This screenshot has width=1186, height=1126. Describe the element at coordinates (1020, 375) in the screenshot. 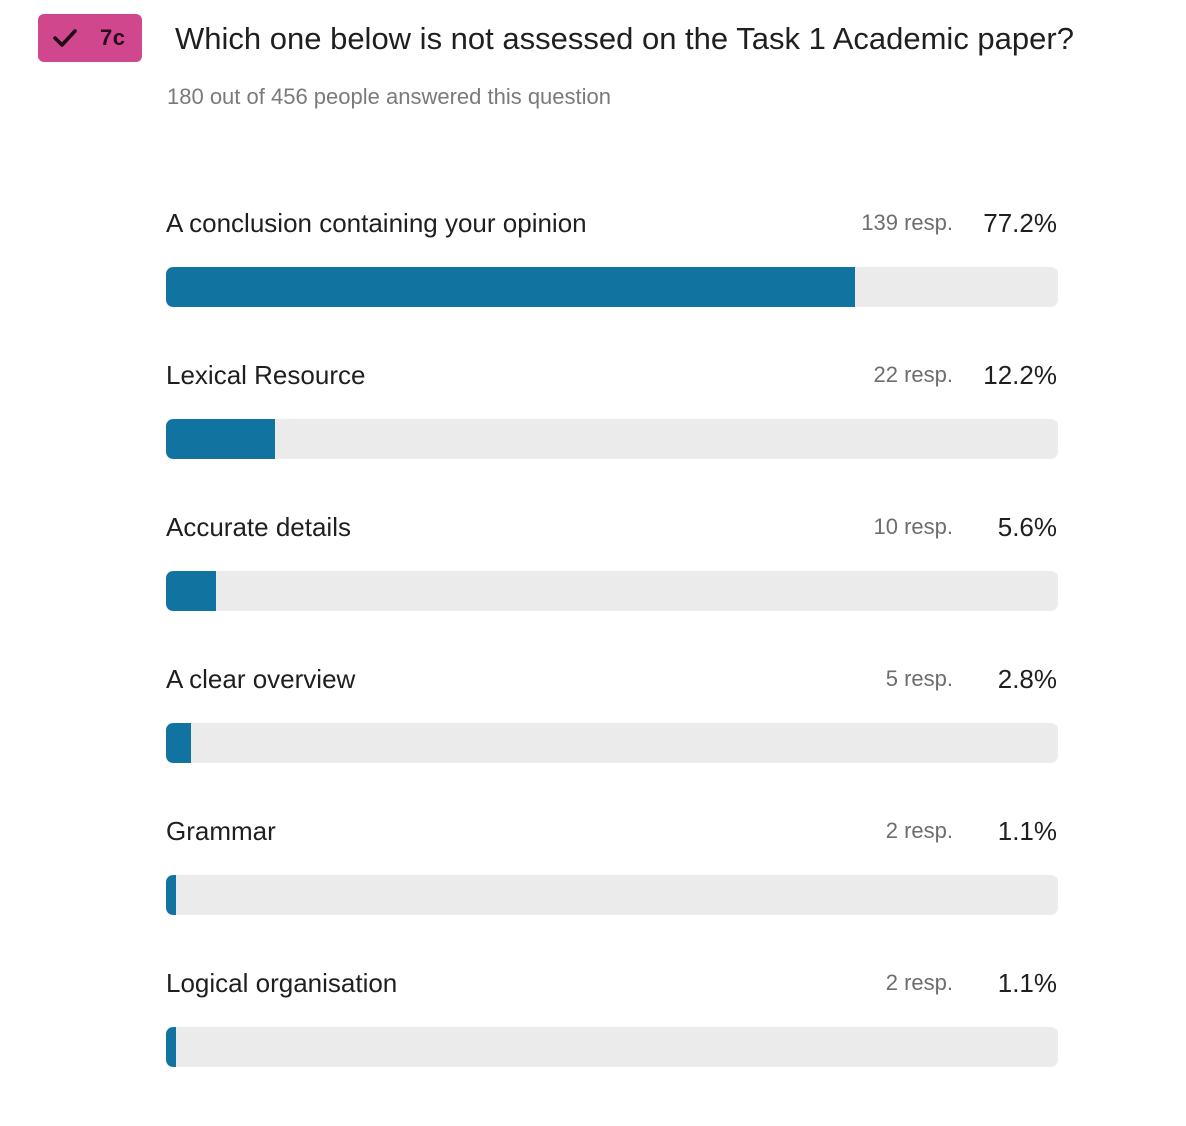

I see `option-percentage: 12.2%` at that location.